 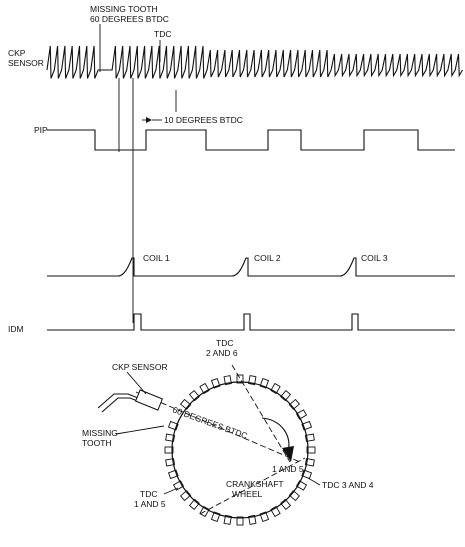 What do you see at coordinates (222, 353) in the screenshot?
I see `tdc-2-6-label-line2: 2 AND 6` at bounding box center [222, 353].